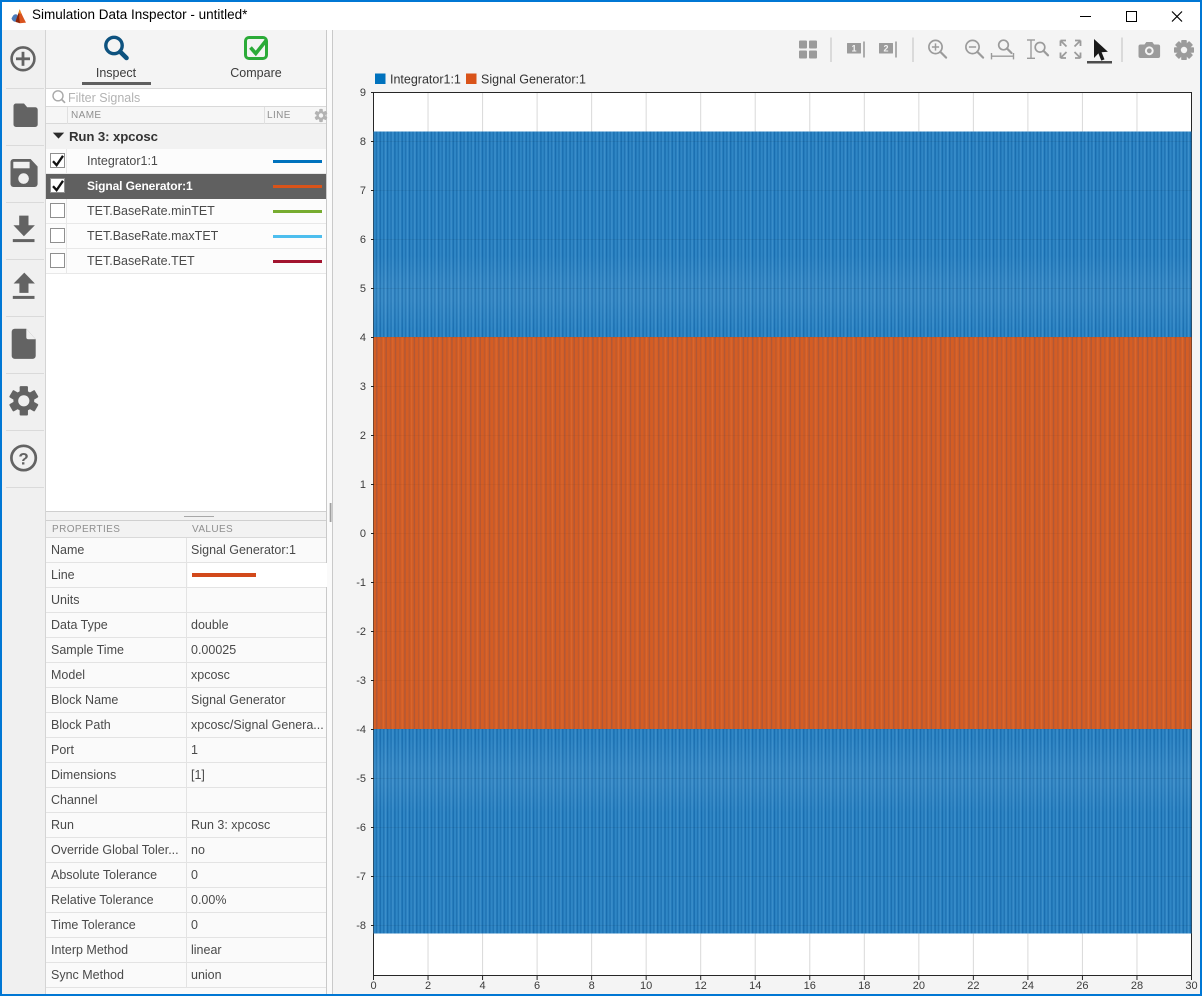 This screenshot has height=996, width=1202. I want to click on svg-text: -2, so click(361, 632).